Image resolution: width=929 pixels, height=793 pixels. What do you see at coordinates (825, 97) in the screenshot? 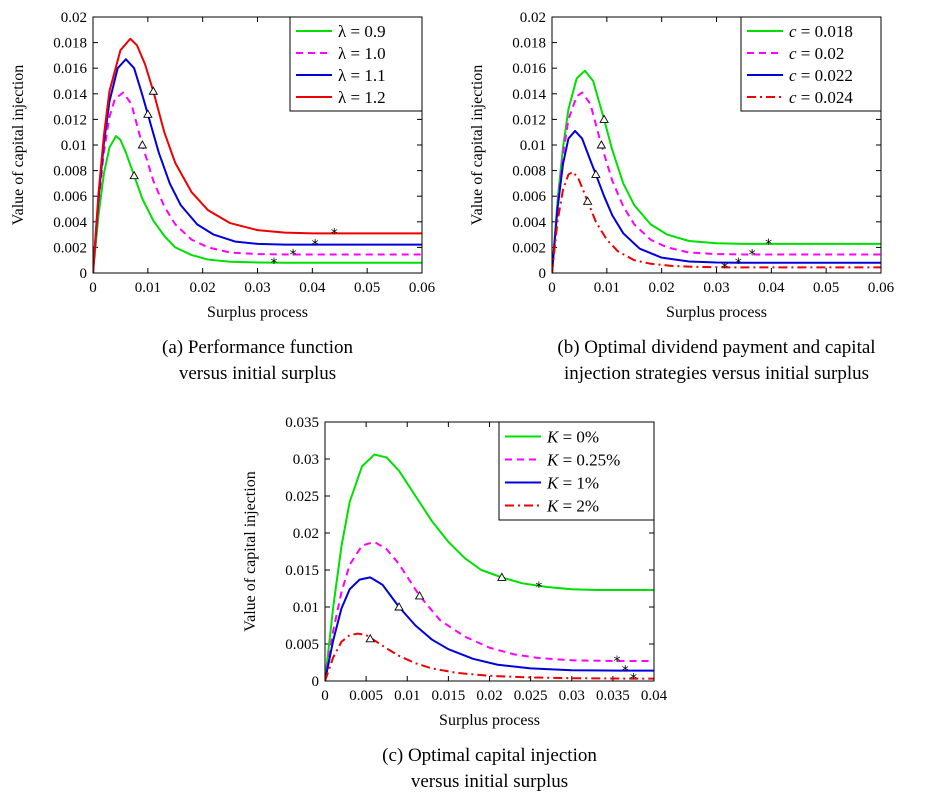
I see `legend-value: = 0.024` at bounding box center [825, 97].